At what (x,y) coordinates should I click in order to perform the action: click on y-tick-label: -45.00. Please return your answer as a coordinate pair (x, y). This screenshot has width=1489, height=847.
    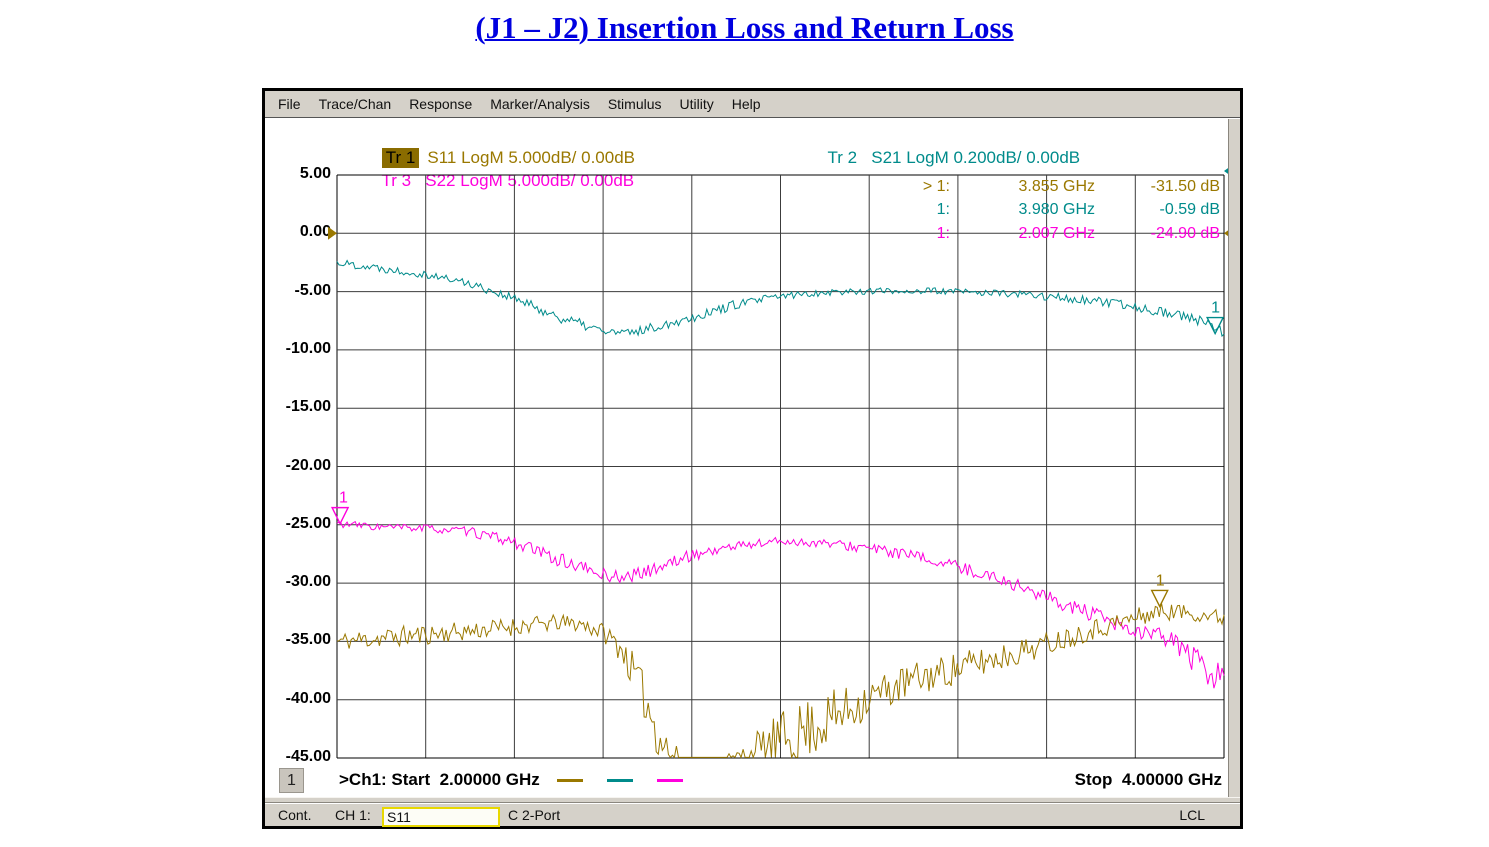
    Looking at the image, I should click on (308, 756).